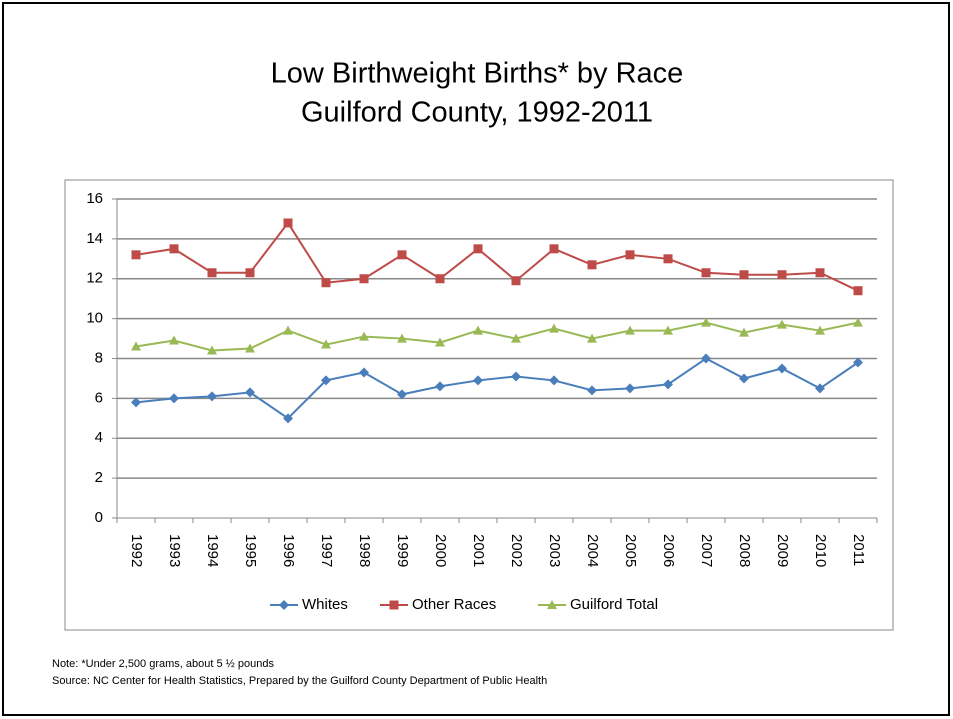 Image resolution: width=953 pixels, height=719 pixels. Describe the element at coordinates (94, 278) in the screenshot. I see `y-tick-label: 12` at that location.